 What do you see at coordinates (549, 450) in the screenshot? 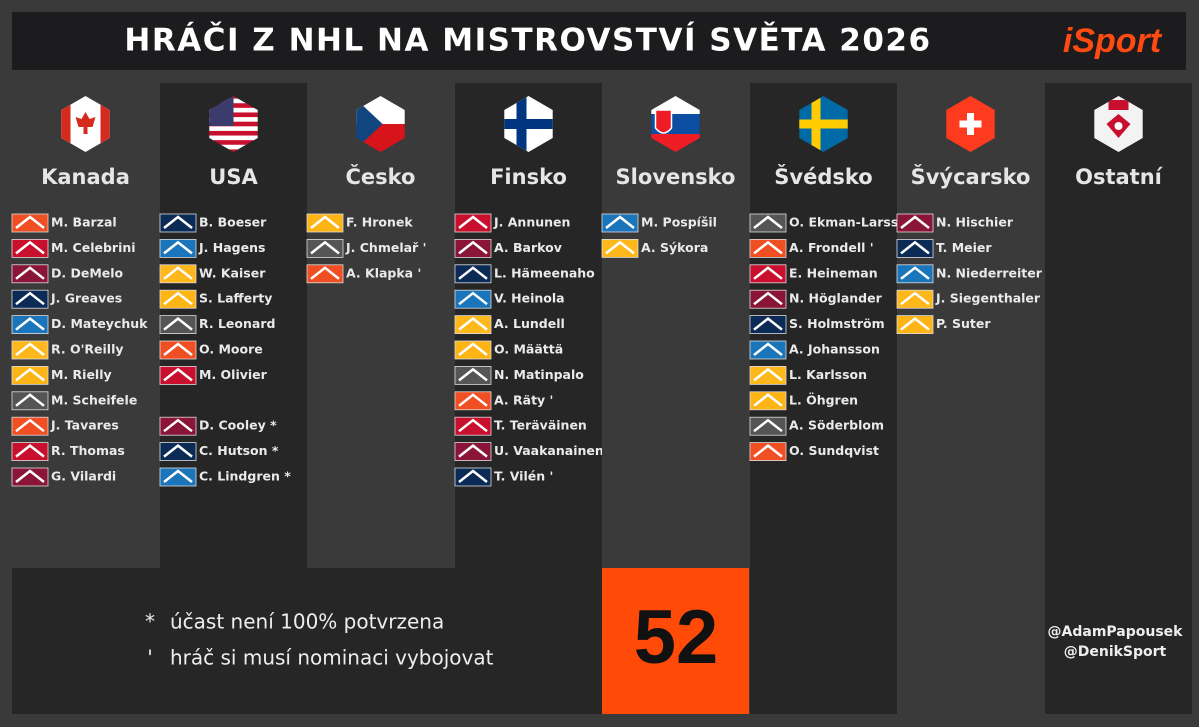
I see `player-name: U. Vaakanainen` at bounding box center [549, 450].